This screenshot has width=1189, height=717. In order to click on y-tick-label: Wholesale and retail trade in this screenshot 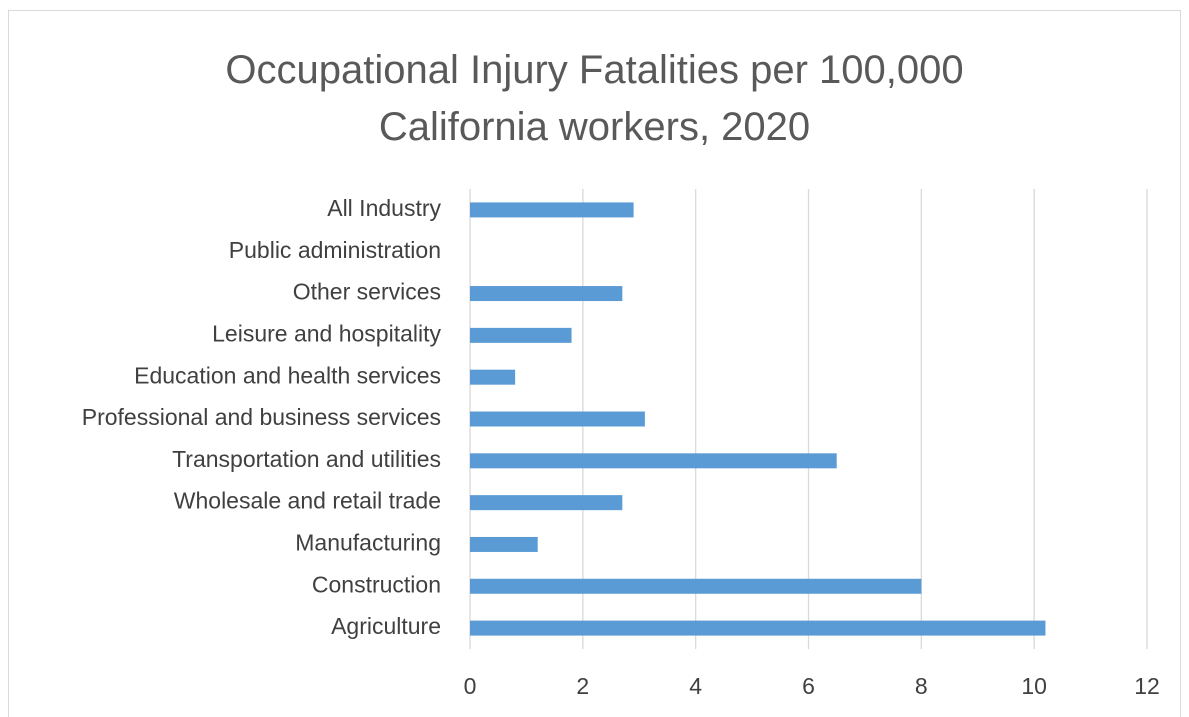, I will do `click(307, 501)`.